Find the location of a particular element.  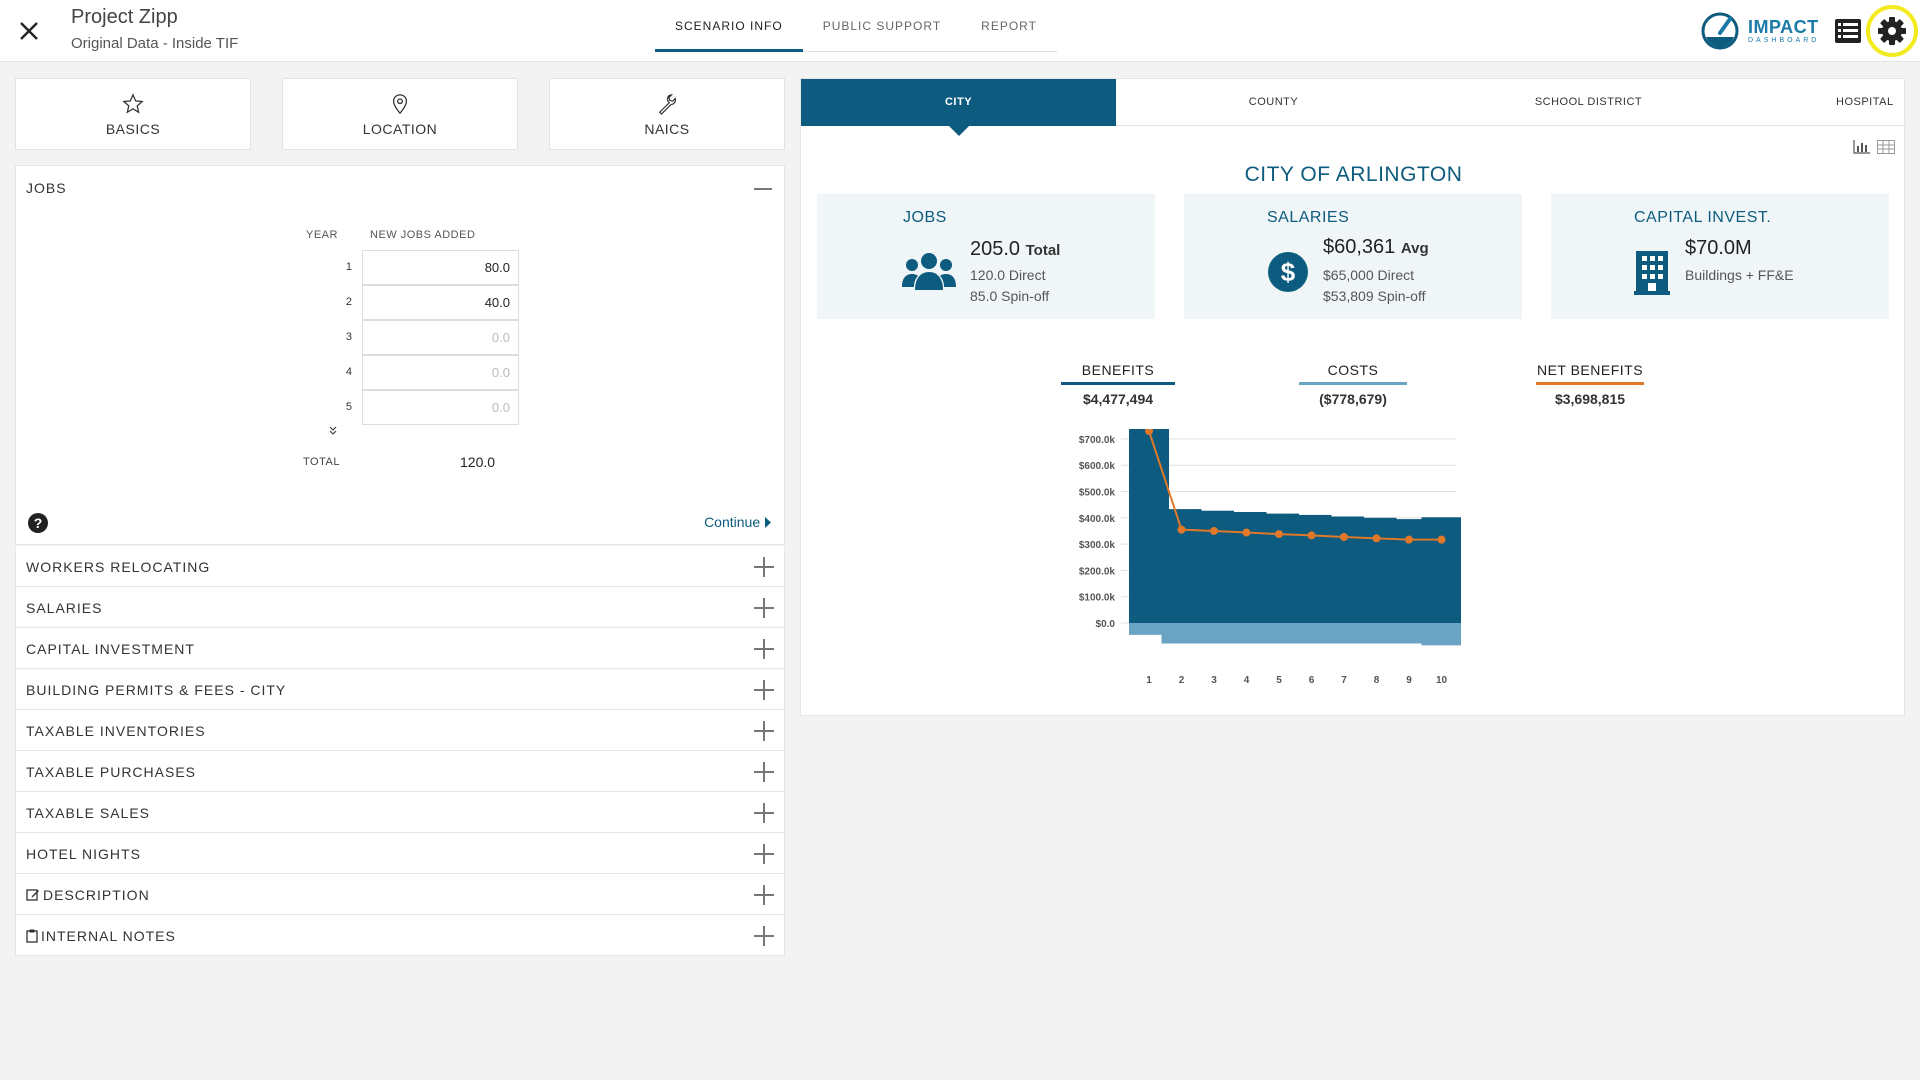

double-chevron-down-icon is located at coordinates (333, 430).